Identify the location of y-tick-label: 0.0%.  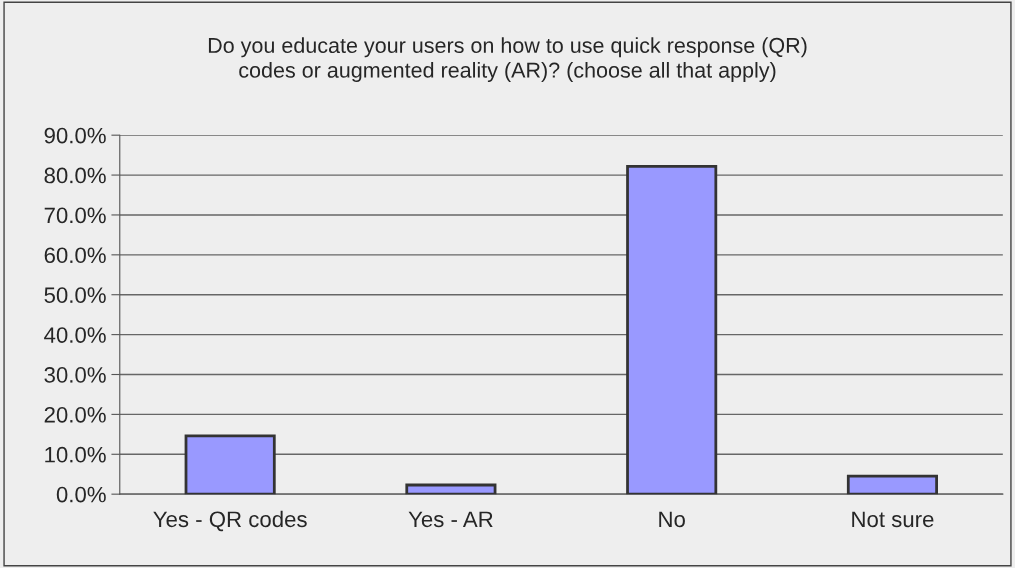
(81, 494).